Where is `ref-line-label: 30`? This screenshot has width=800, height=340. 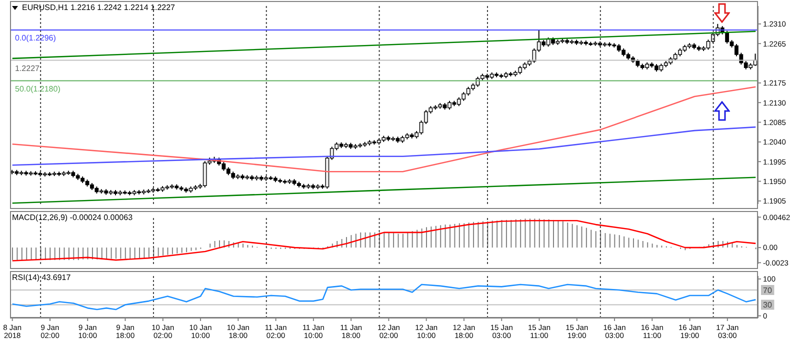
ref-line-label: 30 is located at coordinates (767, 305).